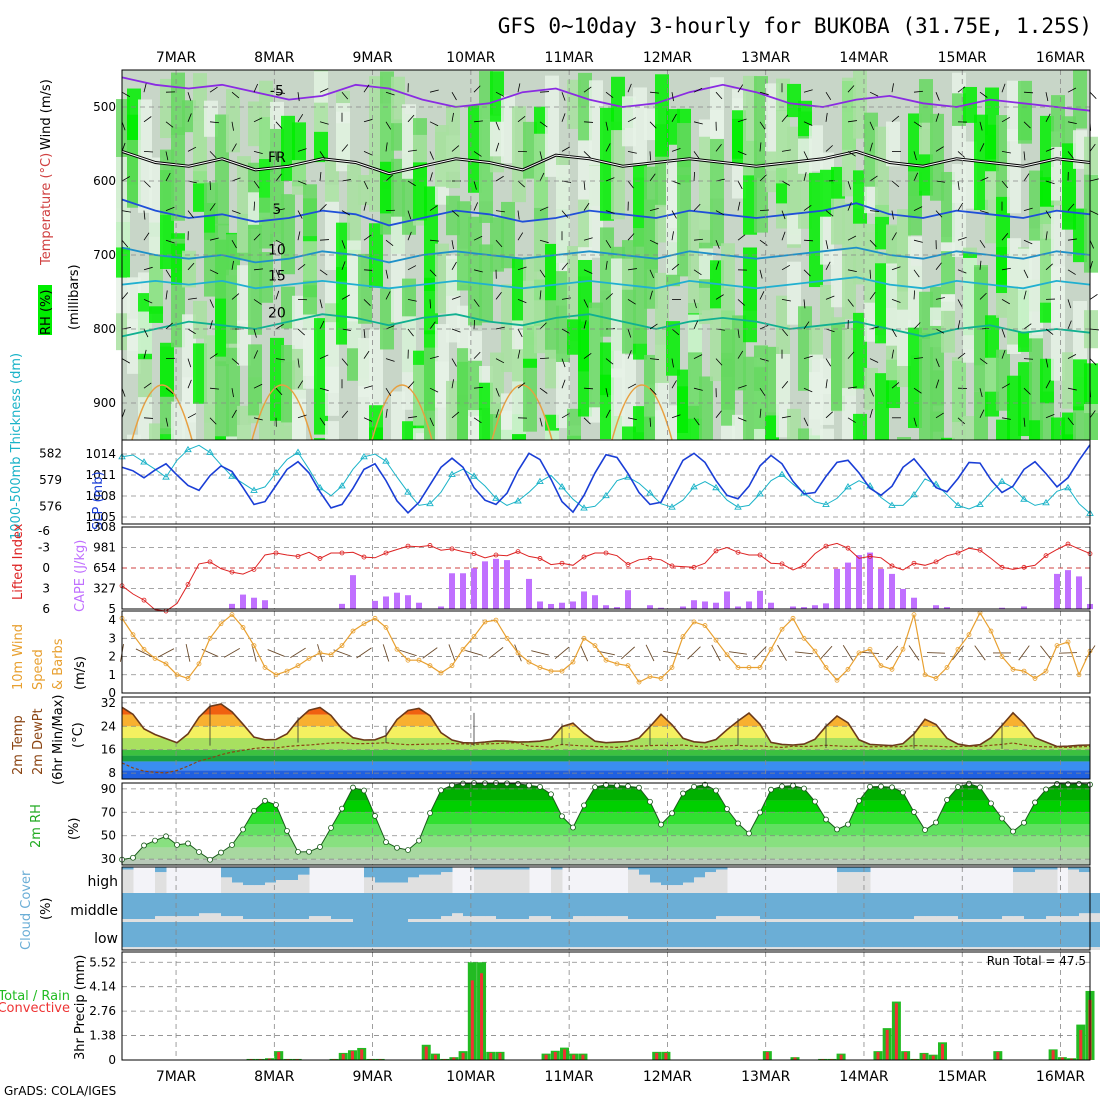 Image resolution: width=1100 pixels, height=1100 pixels. I want to click on t2m-label: (6hr Min/Max), so click(58, 740).